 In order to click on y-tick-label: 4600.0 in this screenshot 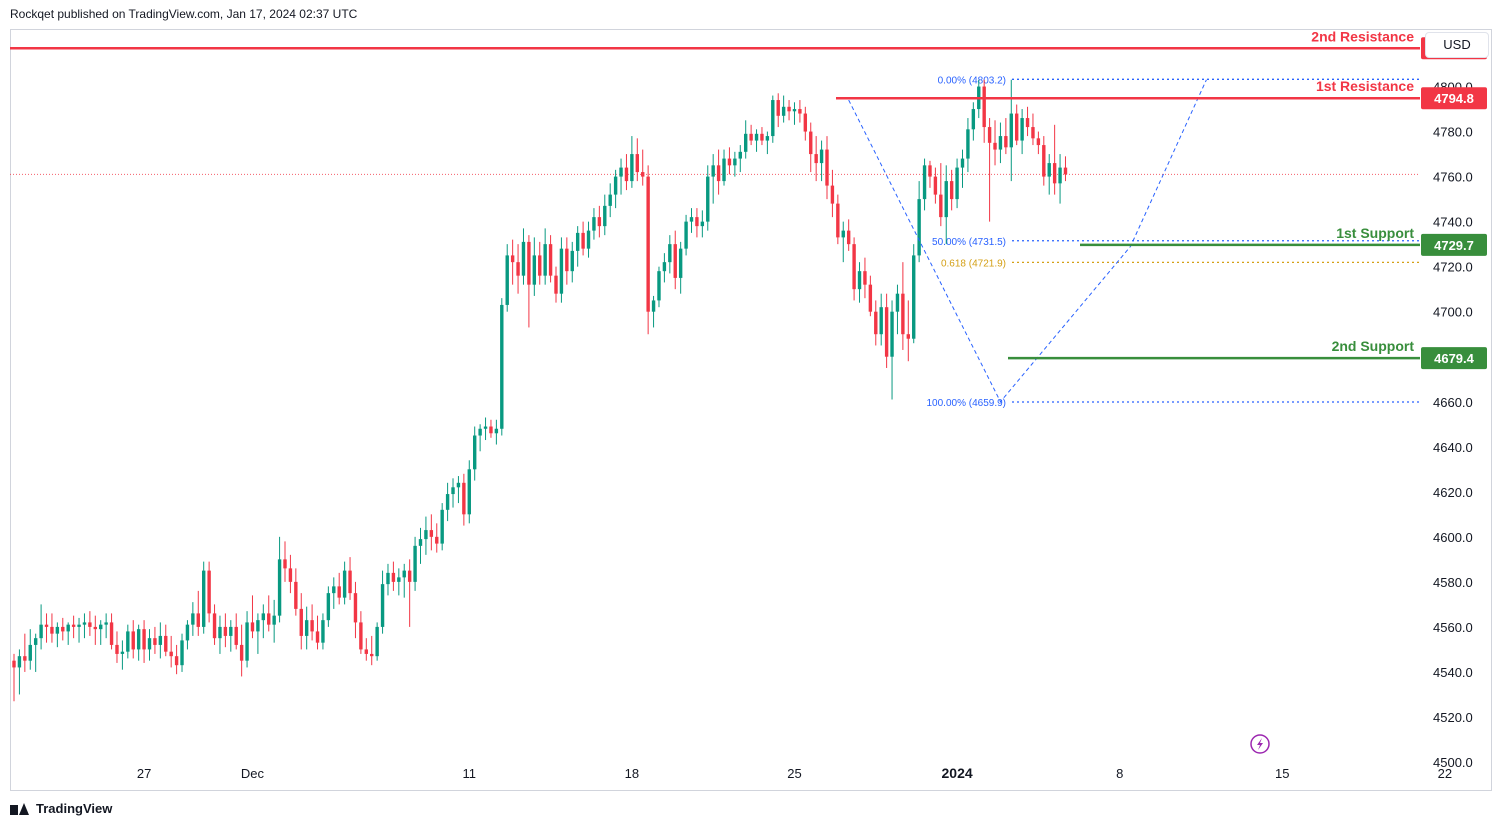, I will do `click(1453, 537)`.